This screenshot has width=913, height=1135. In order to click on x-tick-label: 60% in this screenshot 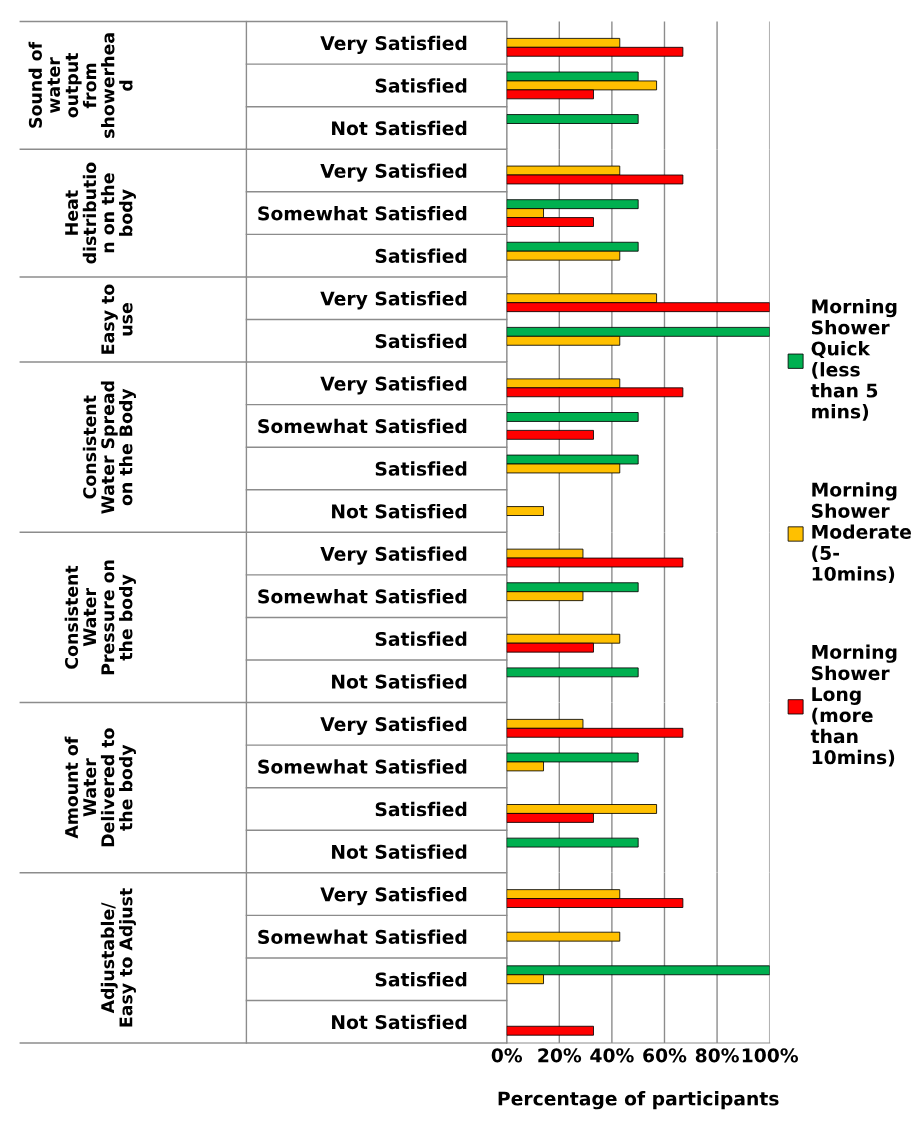, I will do `click(665, 1055)`.